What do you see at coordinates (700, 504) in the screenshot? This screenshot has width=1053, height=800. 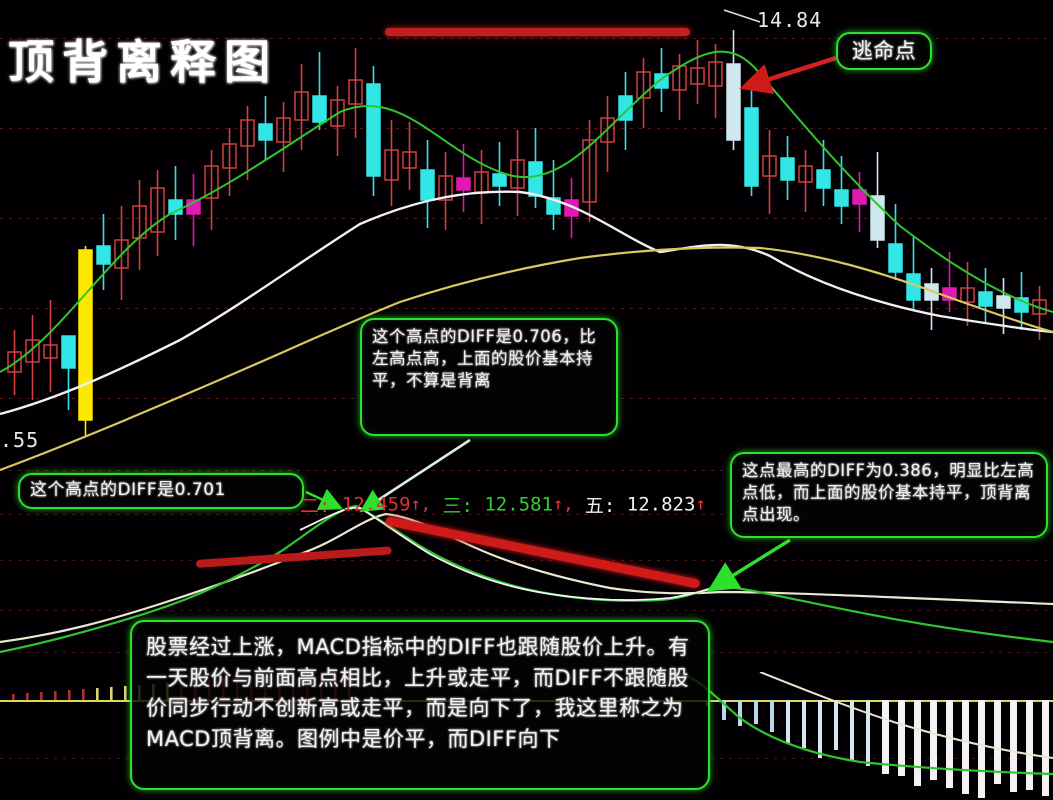 I see `macd-readout-up-arrow: ↑` at bounding box center [700, 504].